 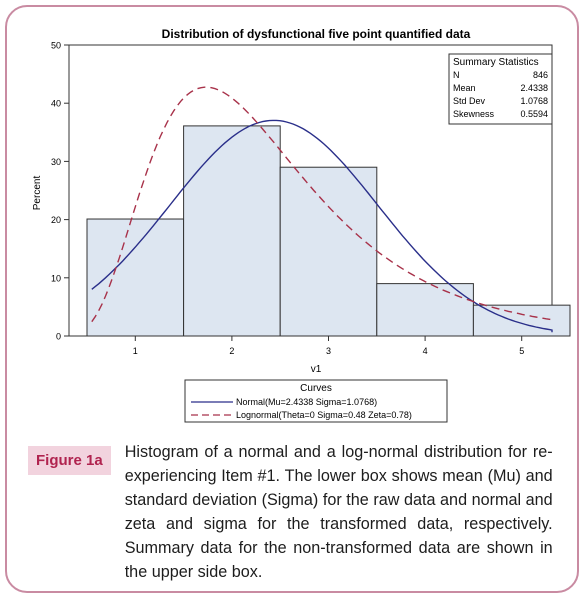 What do you see at coordinates (56, 104) in the screenshot?
I see `y-tick-label: 40` at bounding box center [56, 104].